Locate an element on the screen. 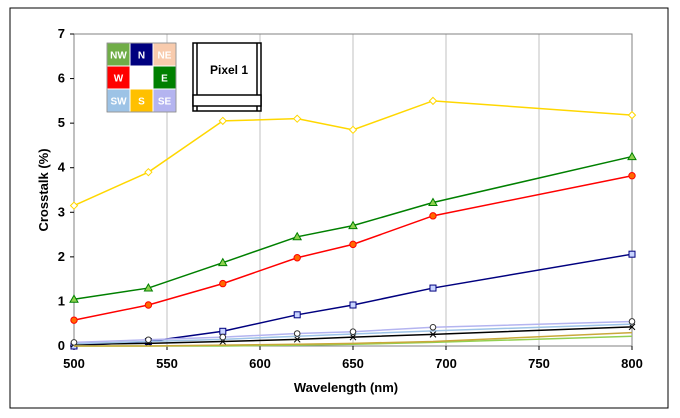  legend-cell-s: S is located at coordinates (141, 100).